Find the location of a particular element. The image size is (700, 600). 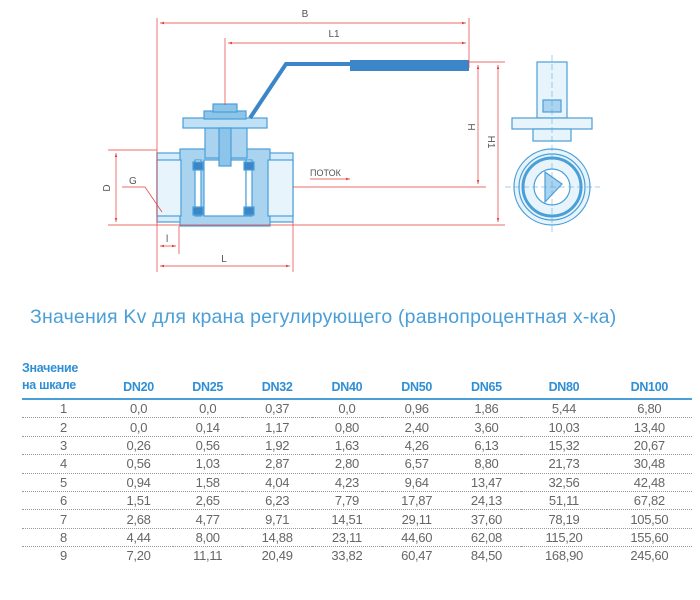

cell-kv: 20,67 is located at coordinates (649, 446).